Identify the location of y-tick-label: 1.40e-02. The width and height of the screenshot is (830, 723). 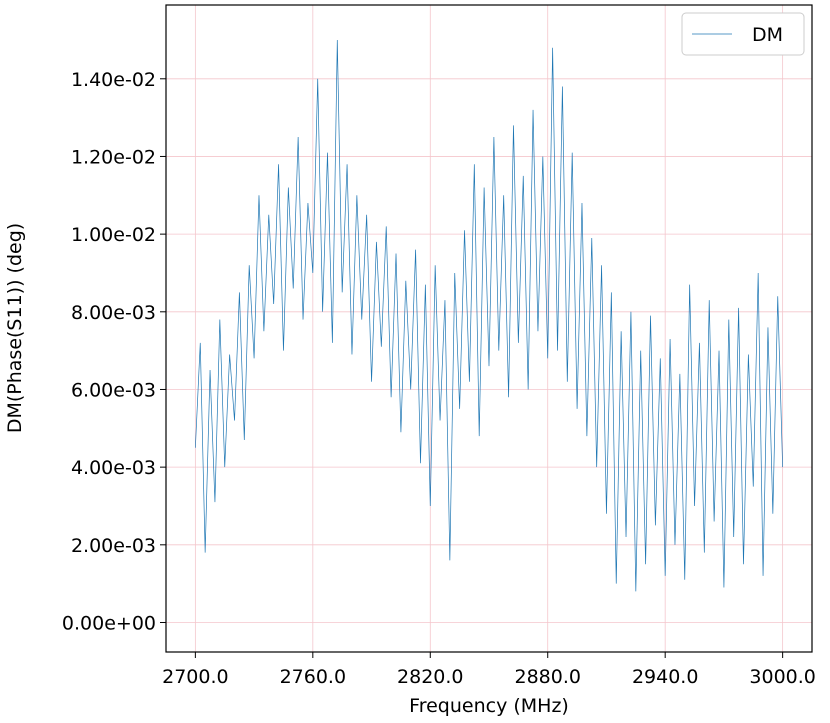
(113, 80).